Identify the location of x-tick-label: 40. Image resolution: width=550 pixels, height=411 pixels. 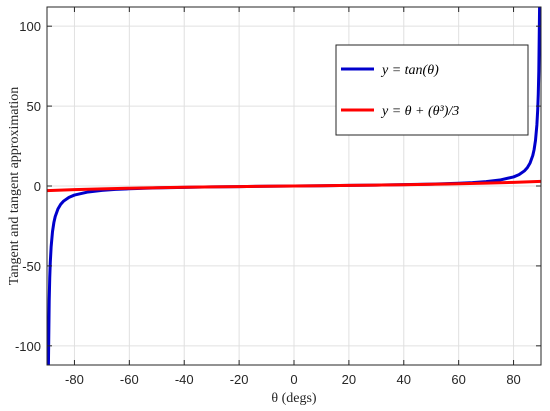
(404, 379).